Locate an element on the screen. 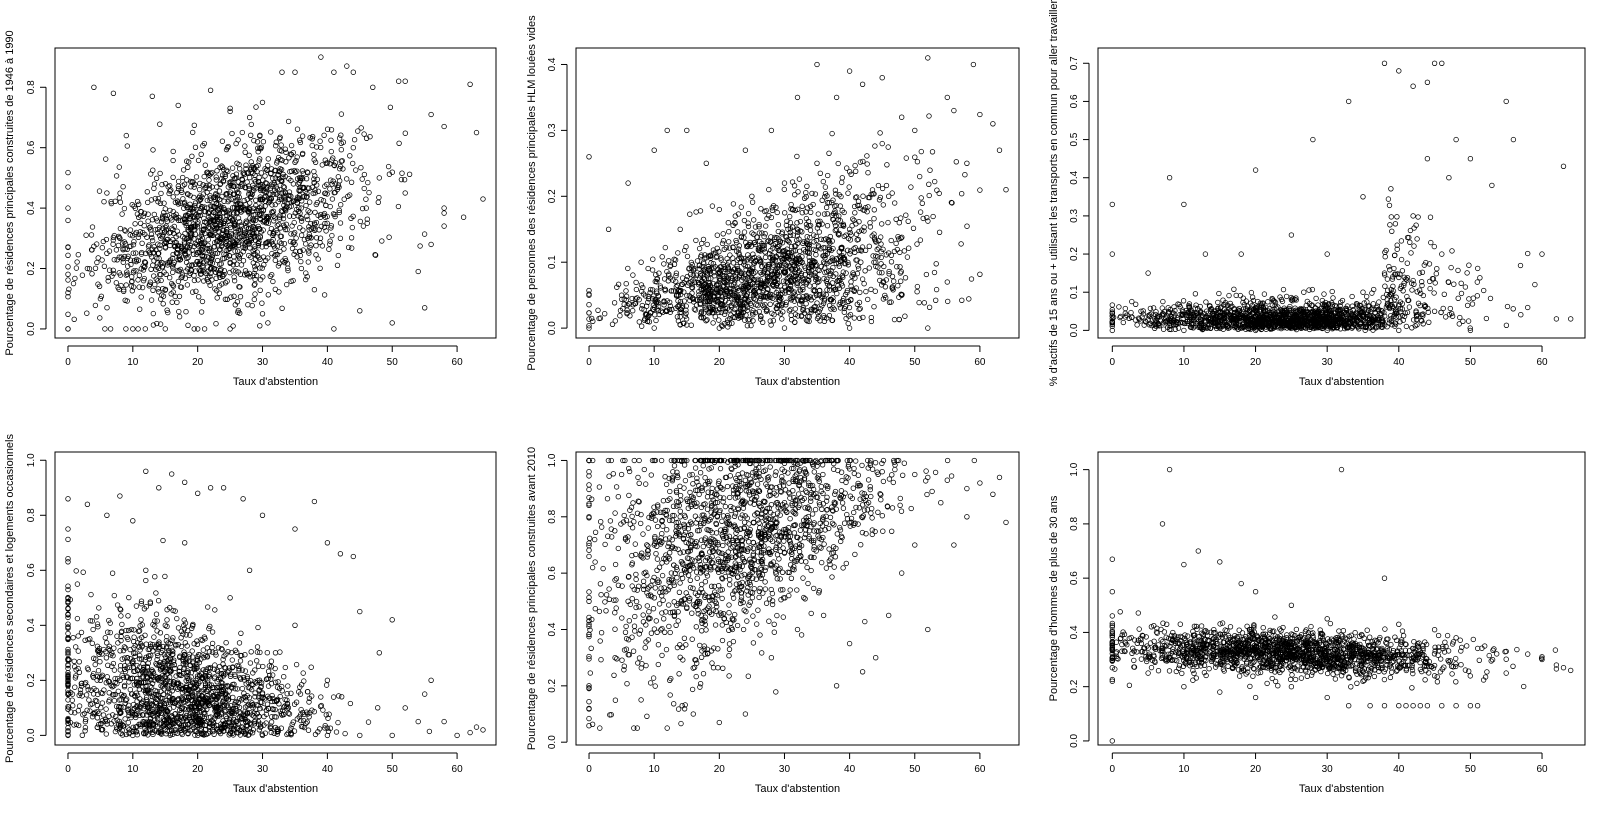 The image size is (1600, 822). x-tick-label: 0 is located at coordinates (589, 362).